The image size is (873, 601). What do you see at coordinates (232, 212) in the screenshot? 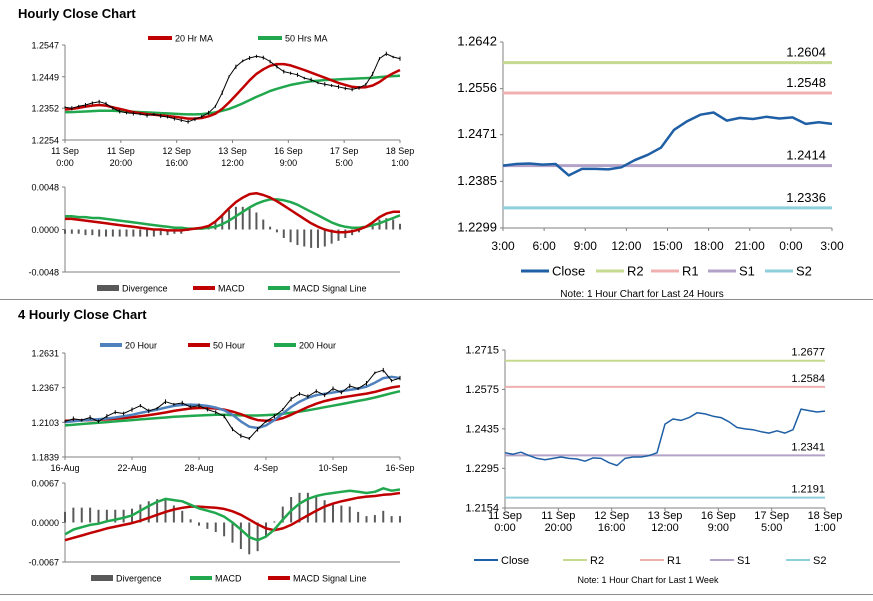
I see `hourly-macd-line` at bounding box center [232, 212].